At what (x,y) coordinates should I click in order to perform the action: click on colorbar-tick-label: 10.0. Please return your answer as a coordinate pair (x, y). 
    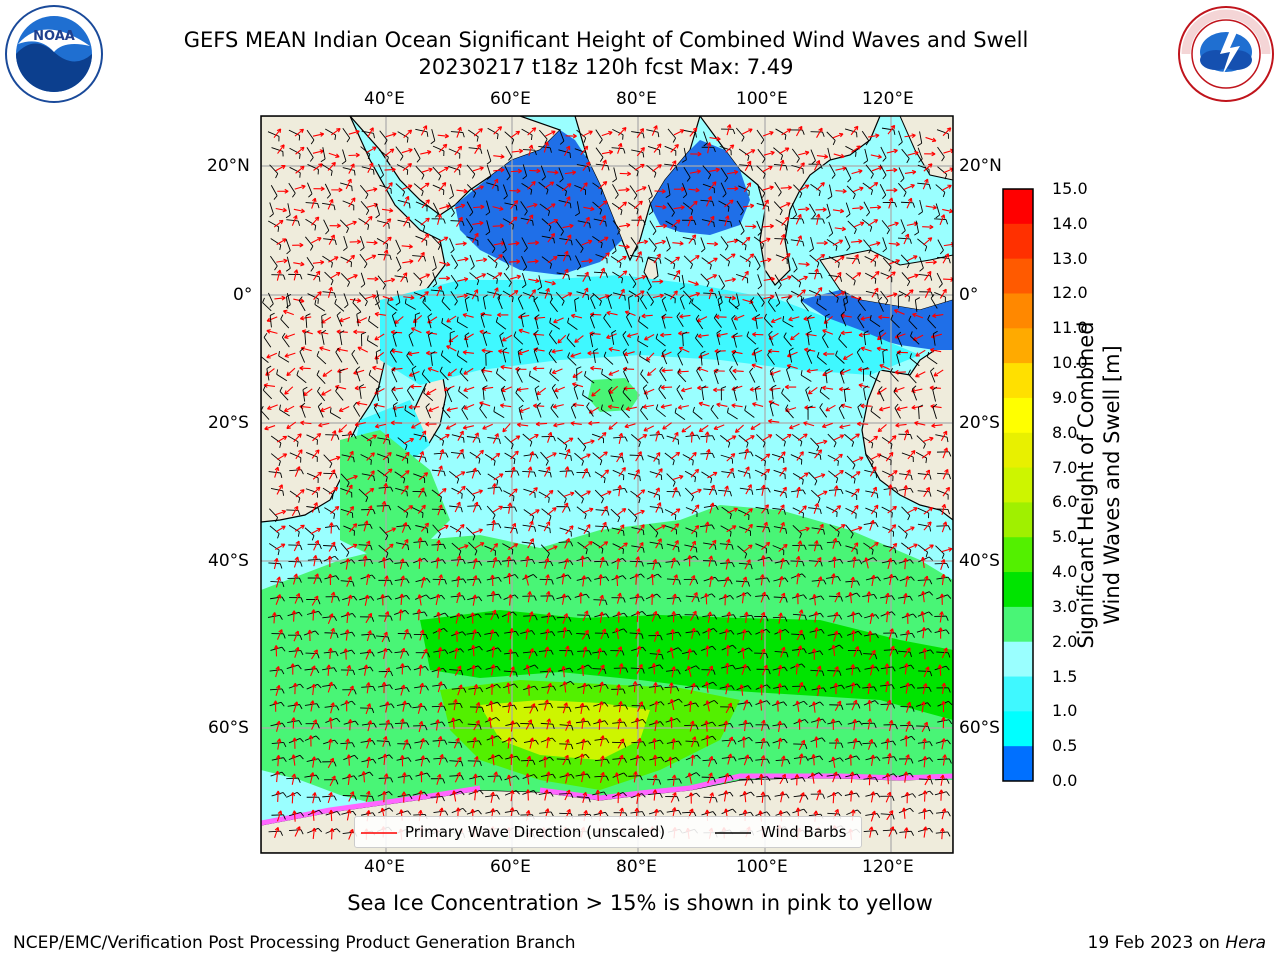
    Looking at the image, I should click on (1070, 363).